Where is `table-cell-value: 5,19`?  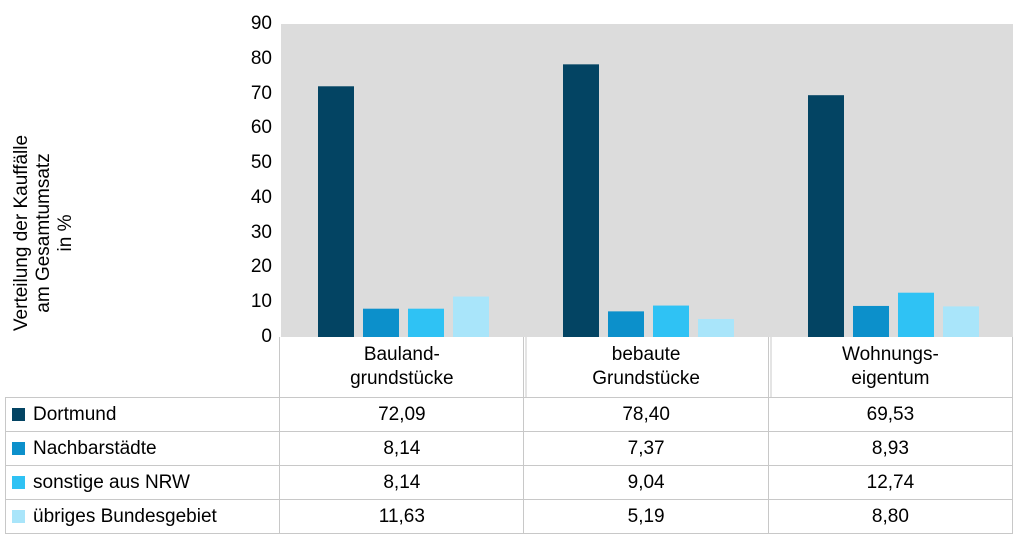 table-cell-value: 5,19 is located at coordinates (646, 516).